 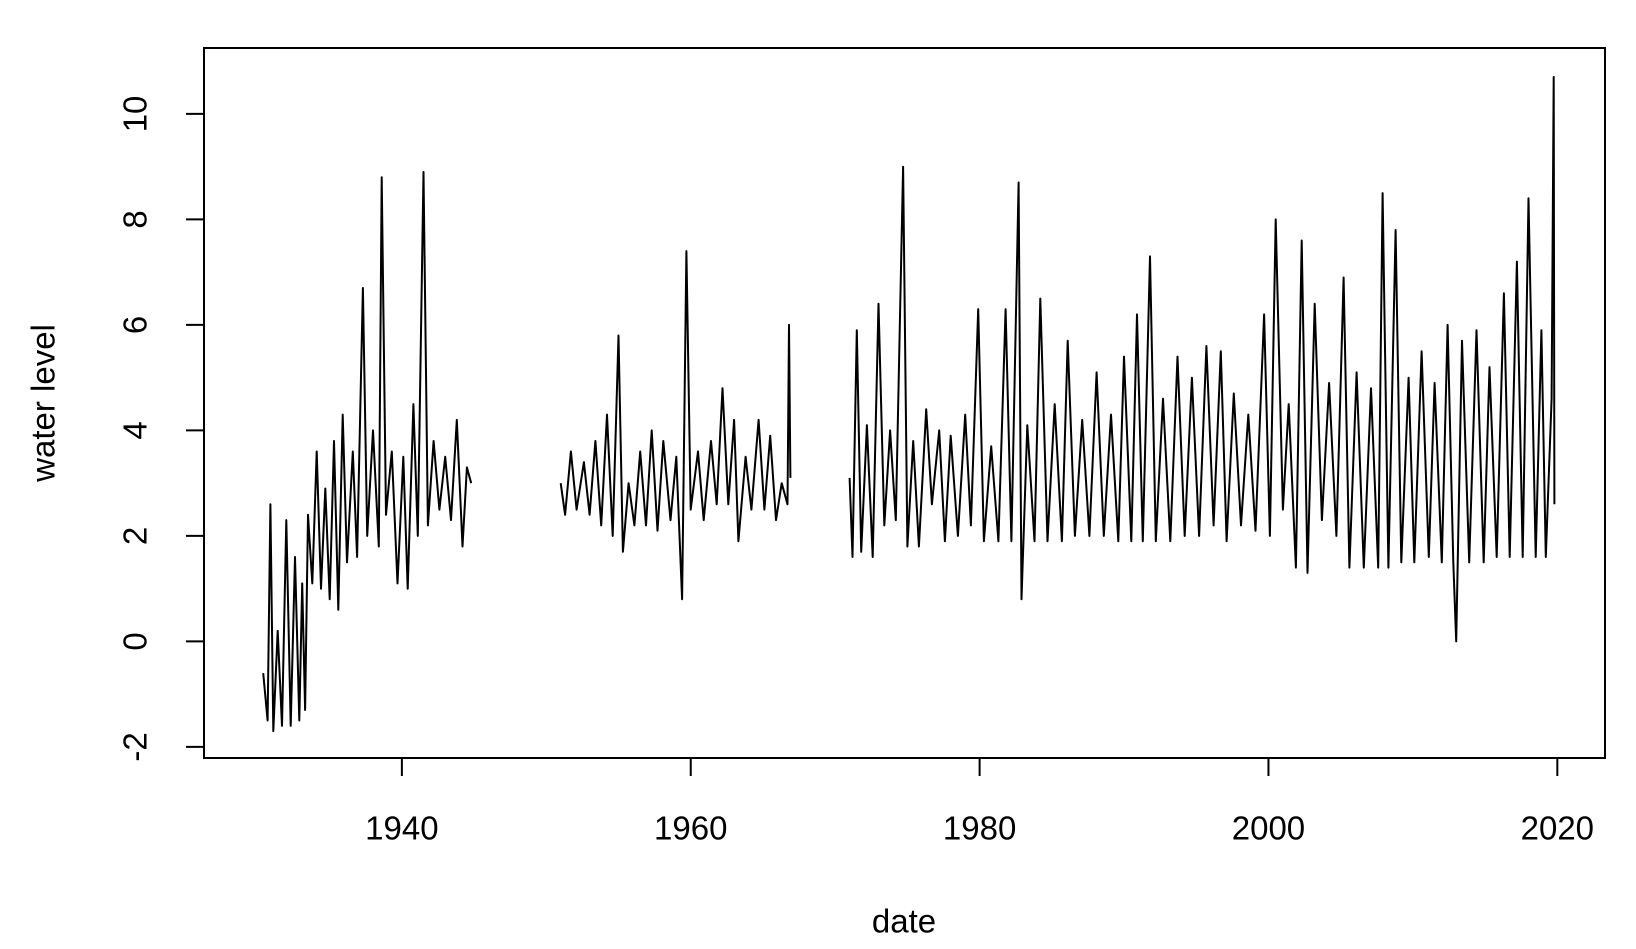 I want to click on y-tick-label: 0, so click(x=135, y=641).